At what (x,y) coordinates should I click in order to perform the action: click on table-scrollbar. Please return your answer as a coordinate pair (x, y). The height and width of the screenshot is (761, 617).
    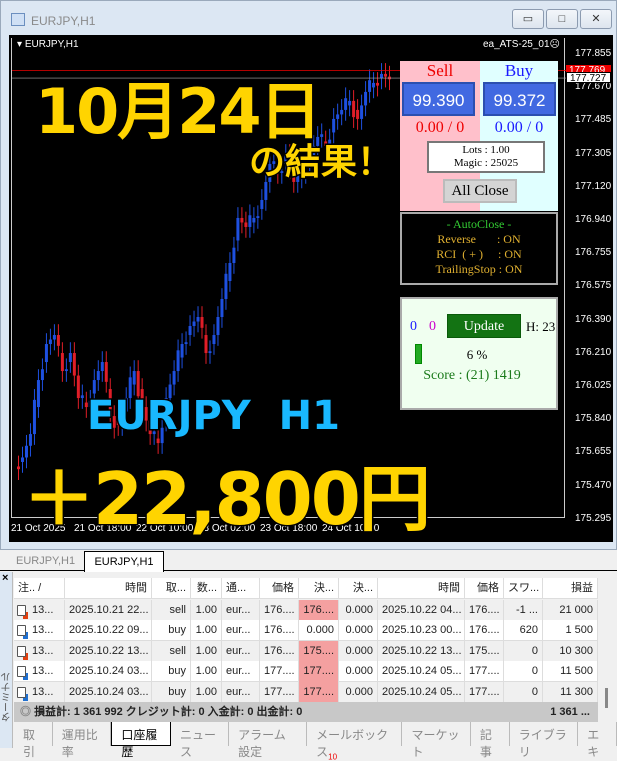
    Looking at the image, I should click on (608, 649).